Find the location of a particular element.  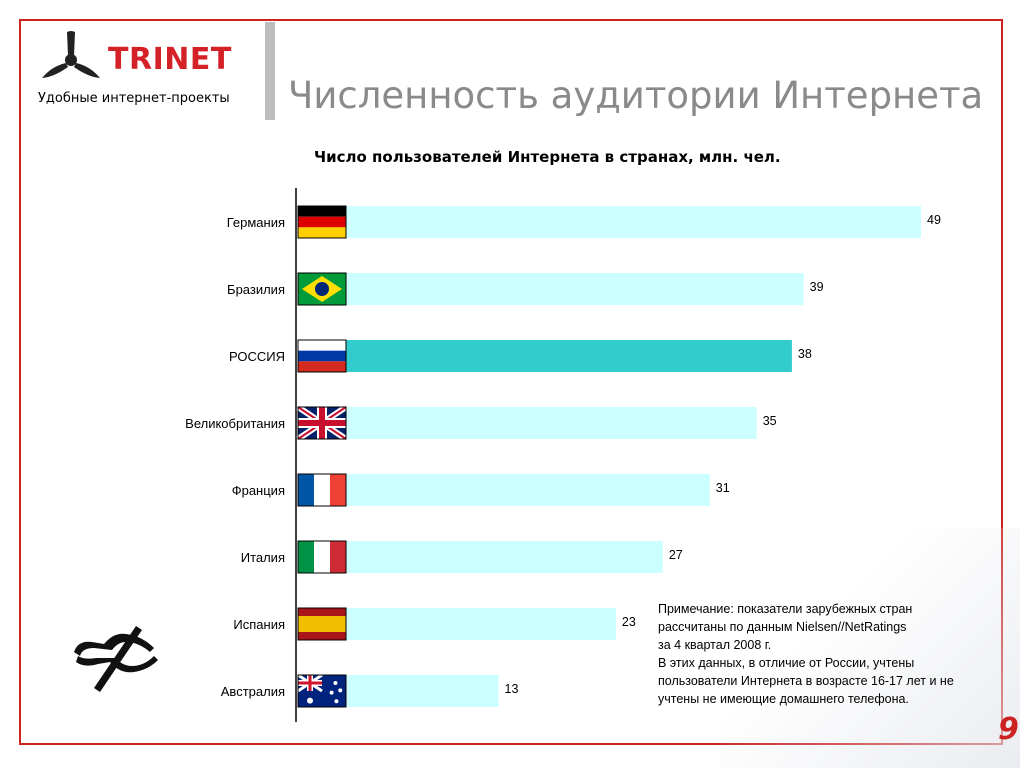

value-label: 49 is located at coordinates (934, 220).